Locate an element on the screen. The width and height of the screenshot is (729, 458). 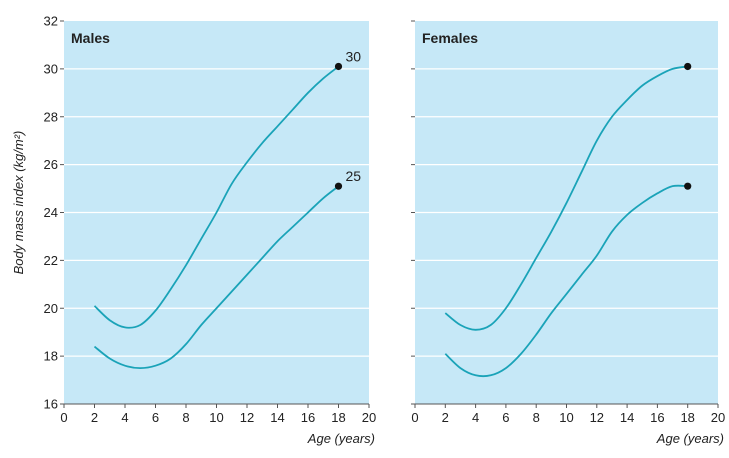
y-tick-label: 26 is located at coordinates (51, 164).